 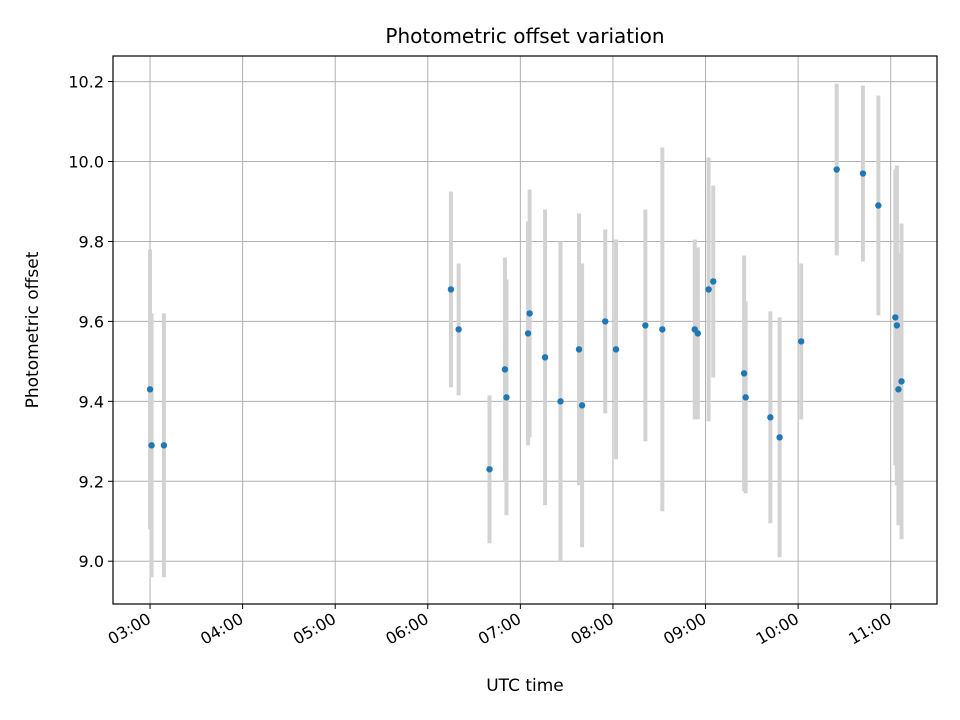 I want to click on y-tick-label: 9.8, so click(x=91, y=241).